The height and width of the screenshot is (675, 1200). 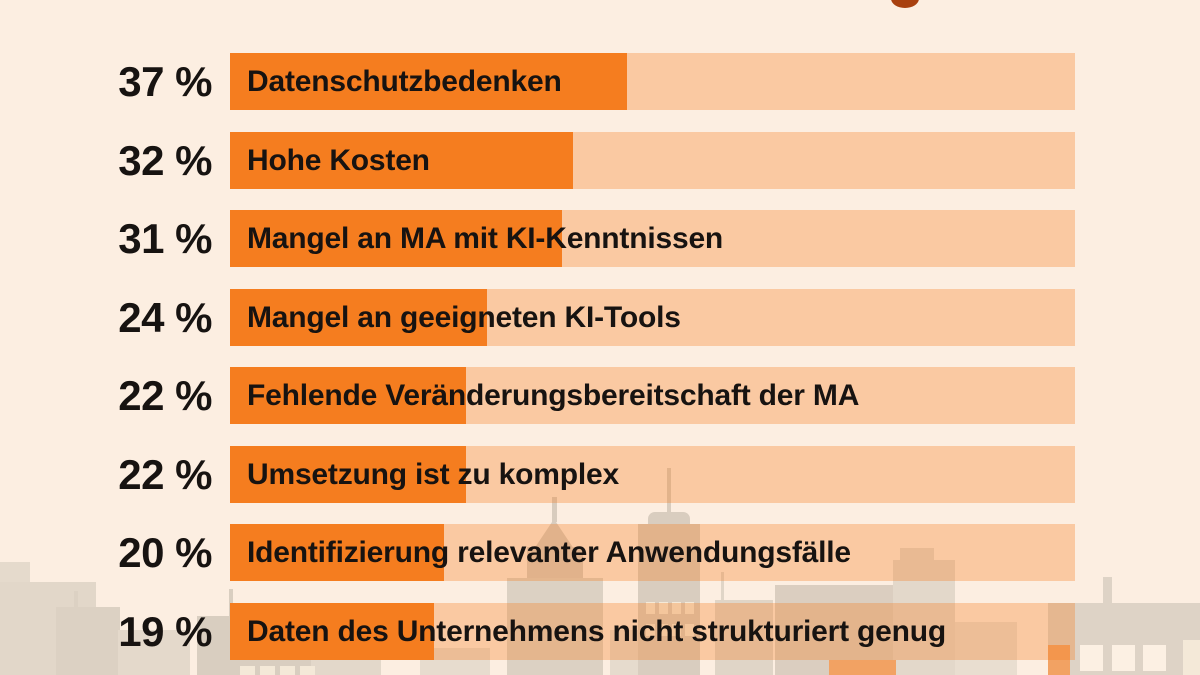 I want to click on bar-value-label: 24 %, so click(x=165, y=317).